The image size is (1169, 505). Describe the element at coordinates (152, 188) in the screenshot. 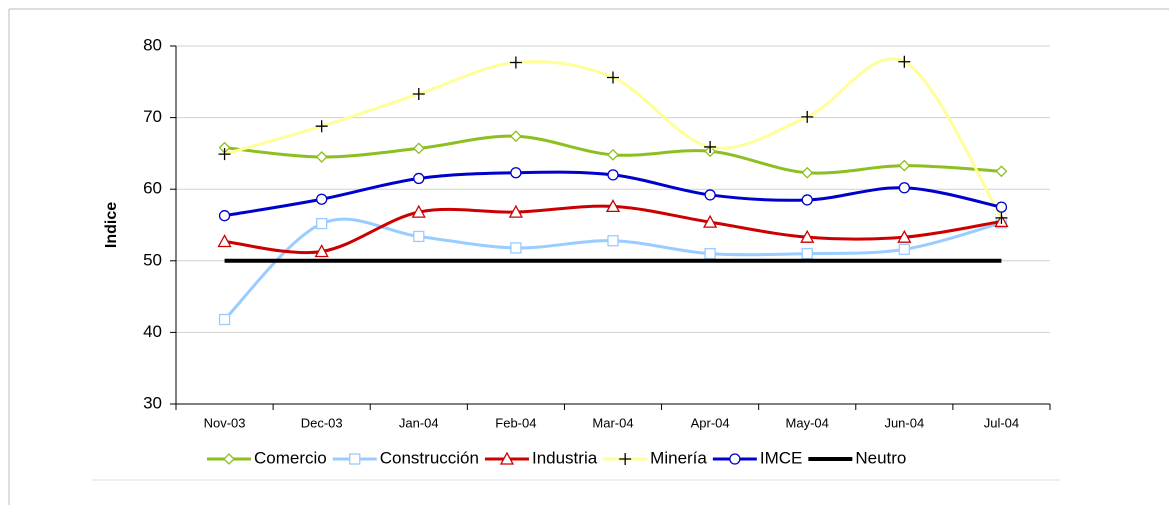

I see `y-tick-label: 60` at that location.